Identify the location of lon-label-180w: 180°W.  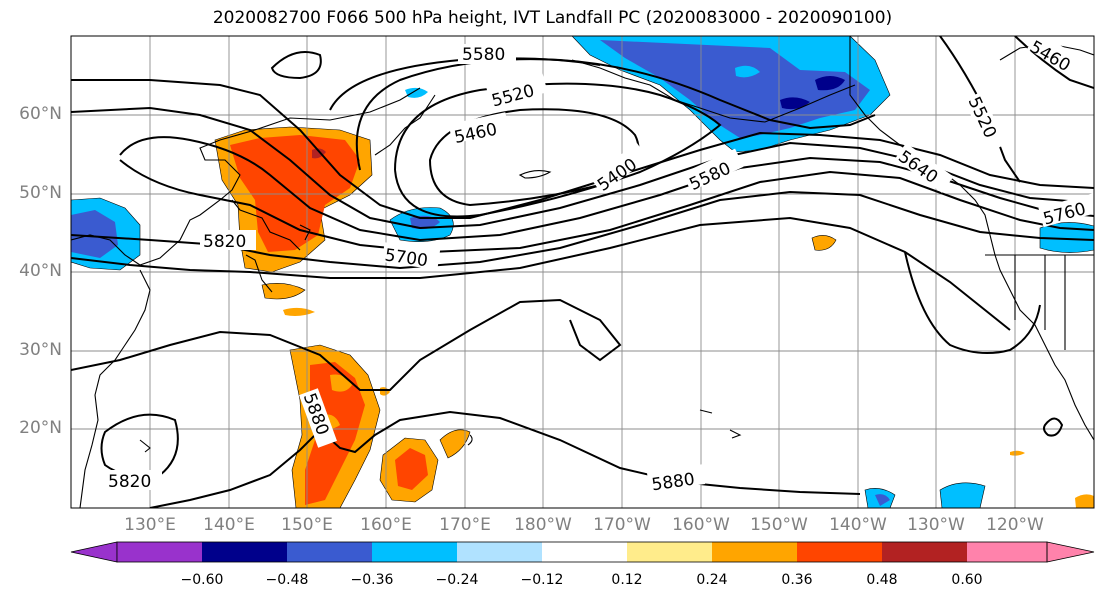
(543, 525).